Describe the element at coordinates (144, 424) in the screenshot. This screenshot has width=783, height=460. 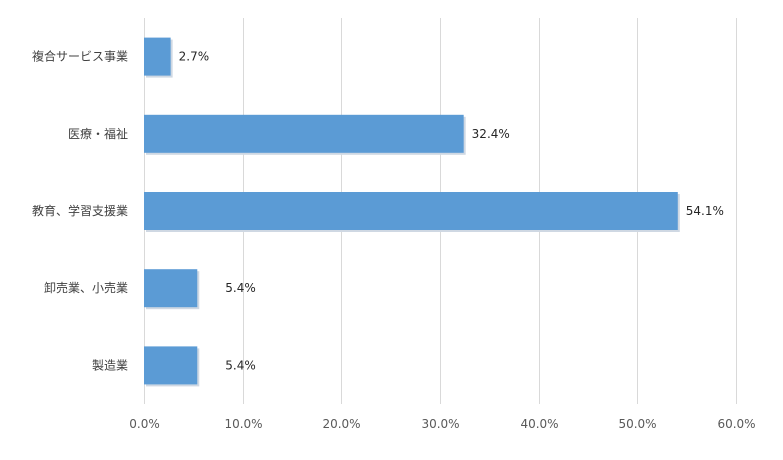
I see `x-tick-label: 0.0%` at that location.